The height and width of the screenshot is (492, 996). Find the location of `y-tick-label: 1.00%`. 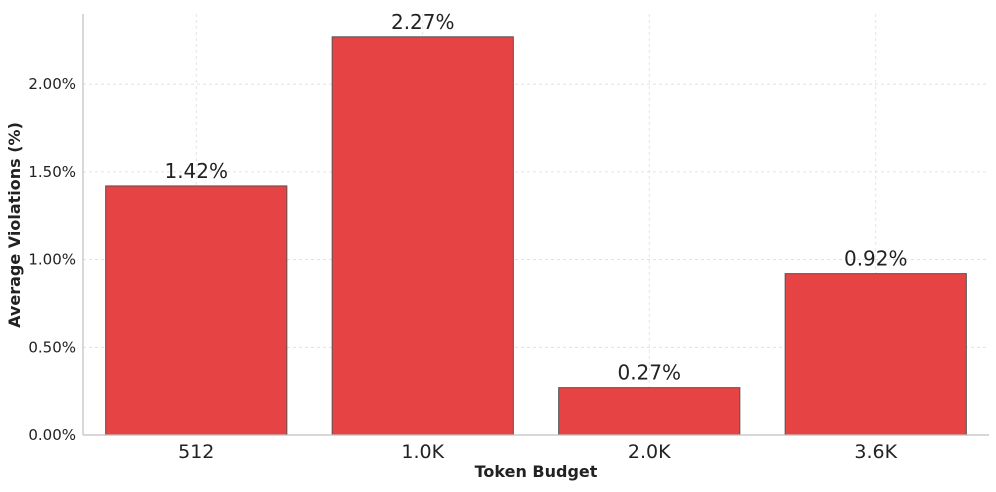

y-tick-label: 1.00% is located at coordinates (52, 260).